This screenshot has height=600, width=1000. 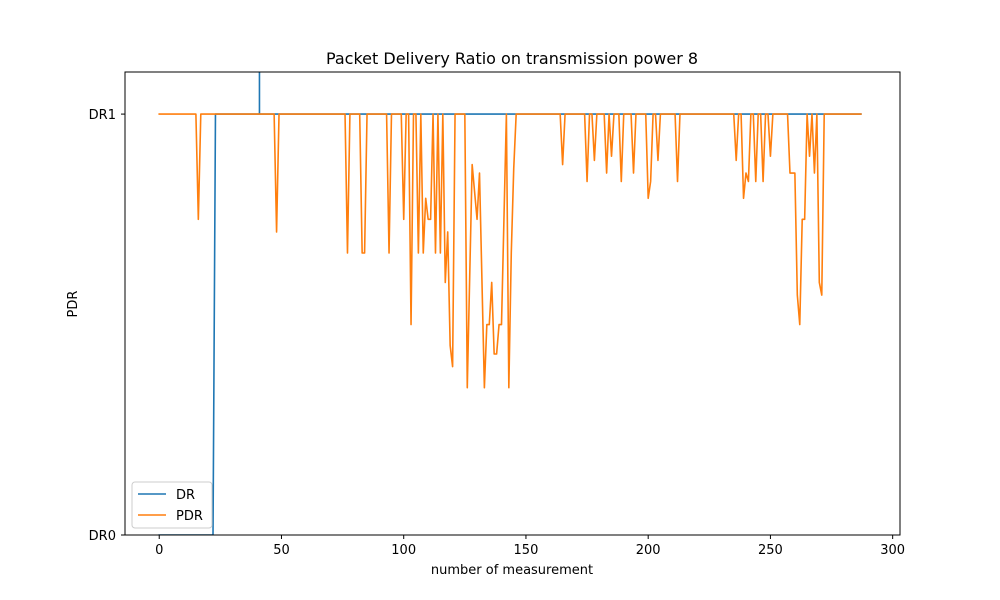 I want to click on legend-label-pdr: PDR, so click(x=189, y=516).